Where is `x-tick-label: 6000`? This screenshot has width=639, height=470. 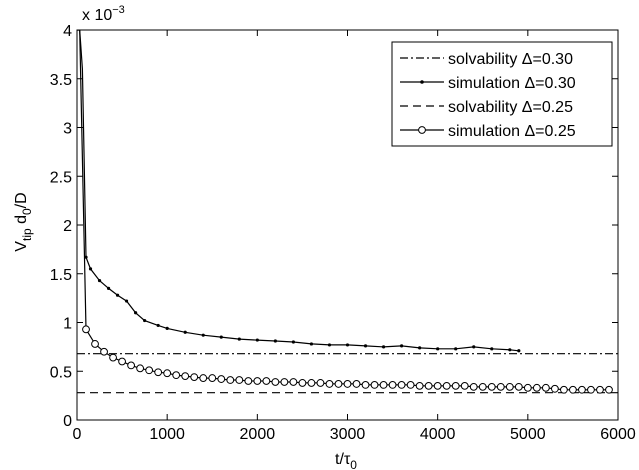
x-tick-label: 6000 is located at coordinates (618, 434).